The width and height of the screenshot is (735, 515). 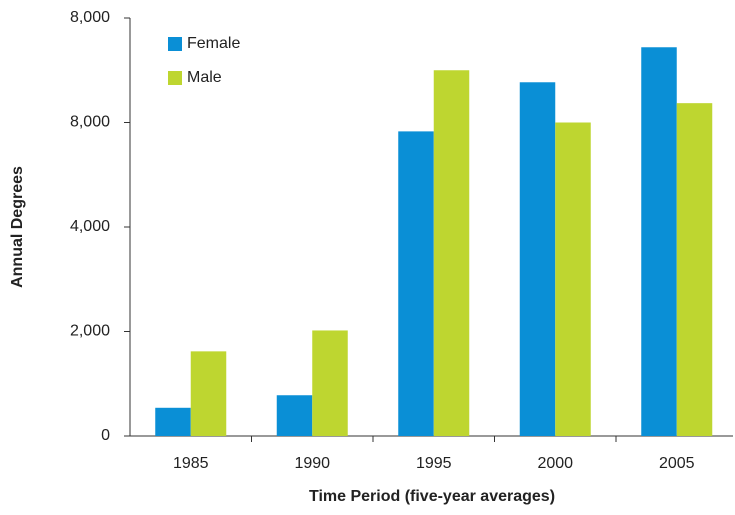 What do you see at coordinates (90, 226) in the screenshot?
I see `y-tick-label: 4,000` at bounding box center [90, 226].